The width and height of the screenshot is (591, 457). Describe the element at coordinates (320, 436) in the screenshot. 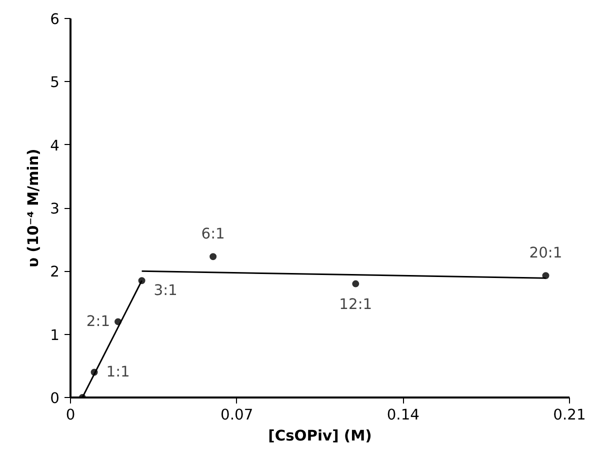

I see `x-axis-title: [CsOPiv] (M)` at that location.